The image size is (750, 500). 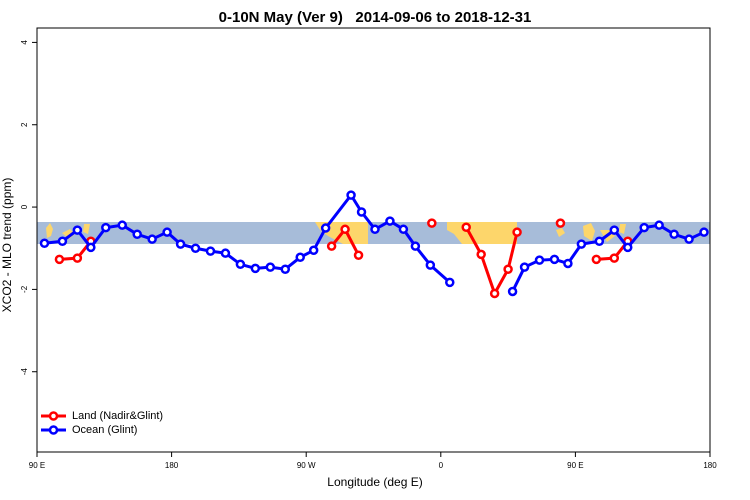 What do you see at coordinates (104, 430) in the screenshot?
I see `legend-label: Ocean (Glint)` at bounding box center [104, 430].